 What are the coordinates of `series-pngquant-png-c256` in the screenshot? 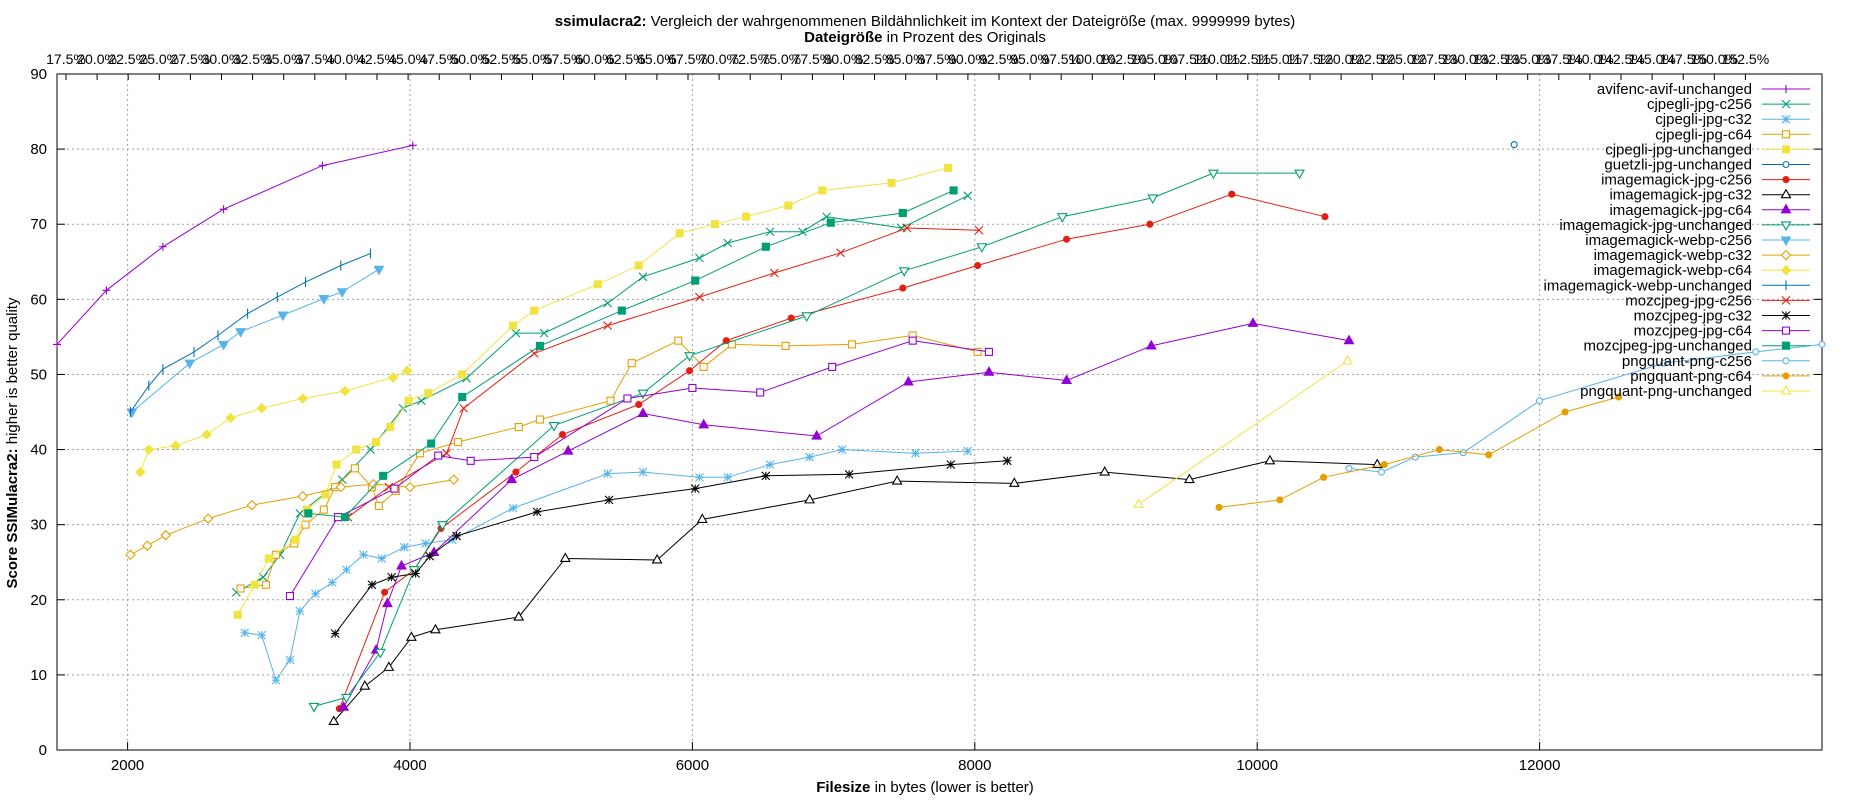 It's located at (1585, 408).